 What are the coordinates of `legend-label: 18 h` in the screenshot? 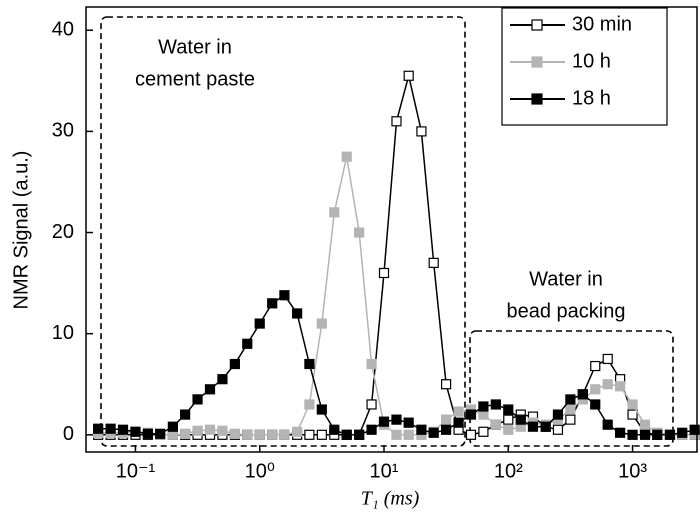 It's located at (591, 98).